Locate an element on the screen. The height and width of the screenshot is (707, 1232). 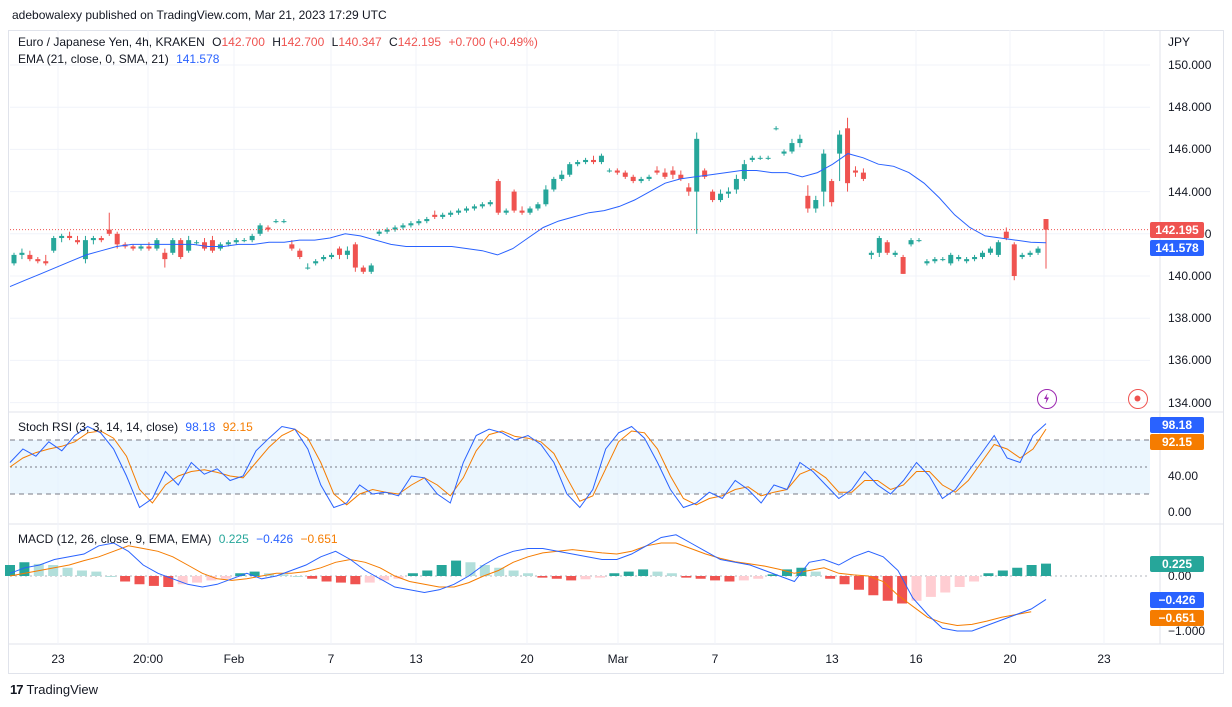
footer: 17 TradingView is located at coordinates (54, 689).